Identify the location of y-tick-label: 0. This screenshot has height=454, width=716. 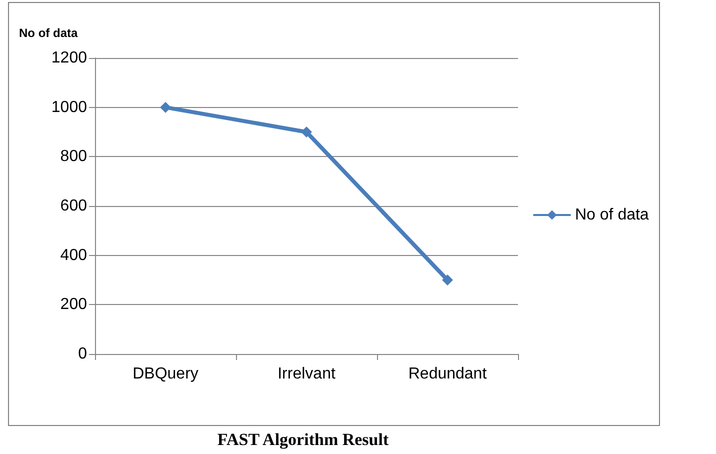
(83, 354).